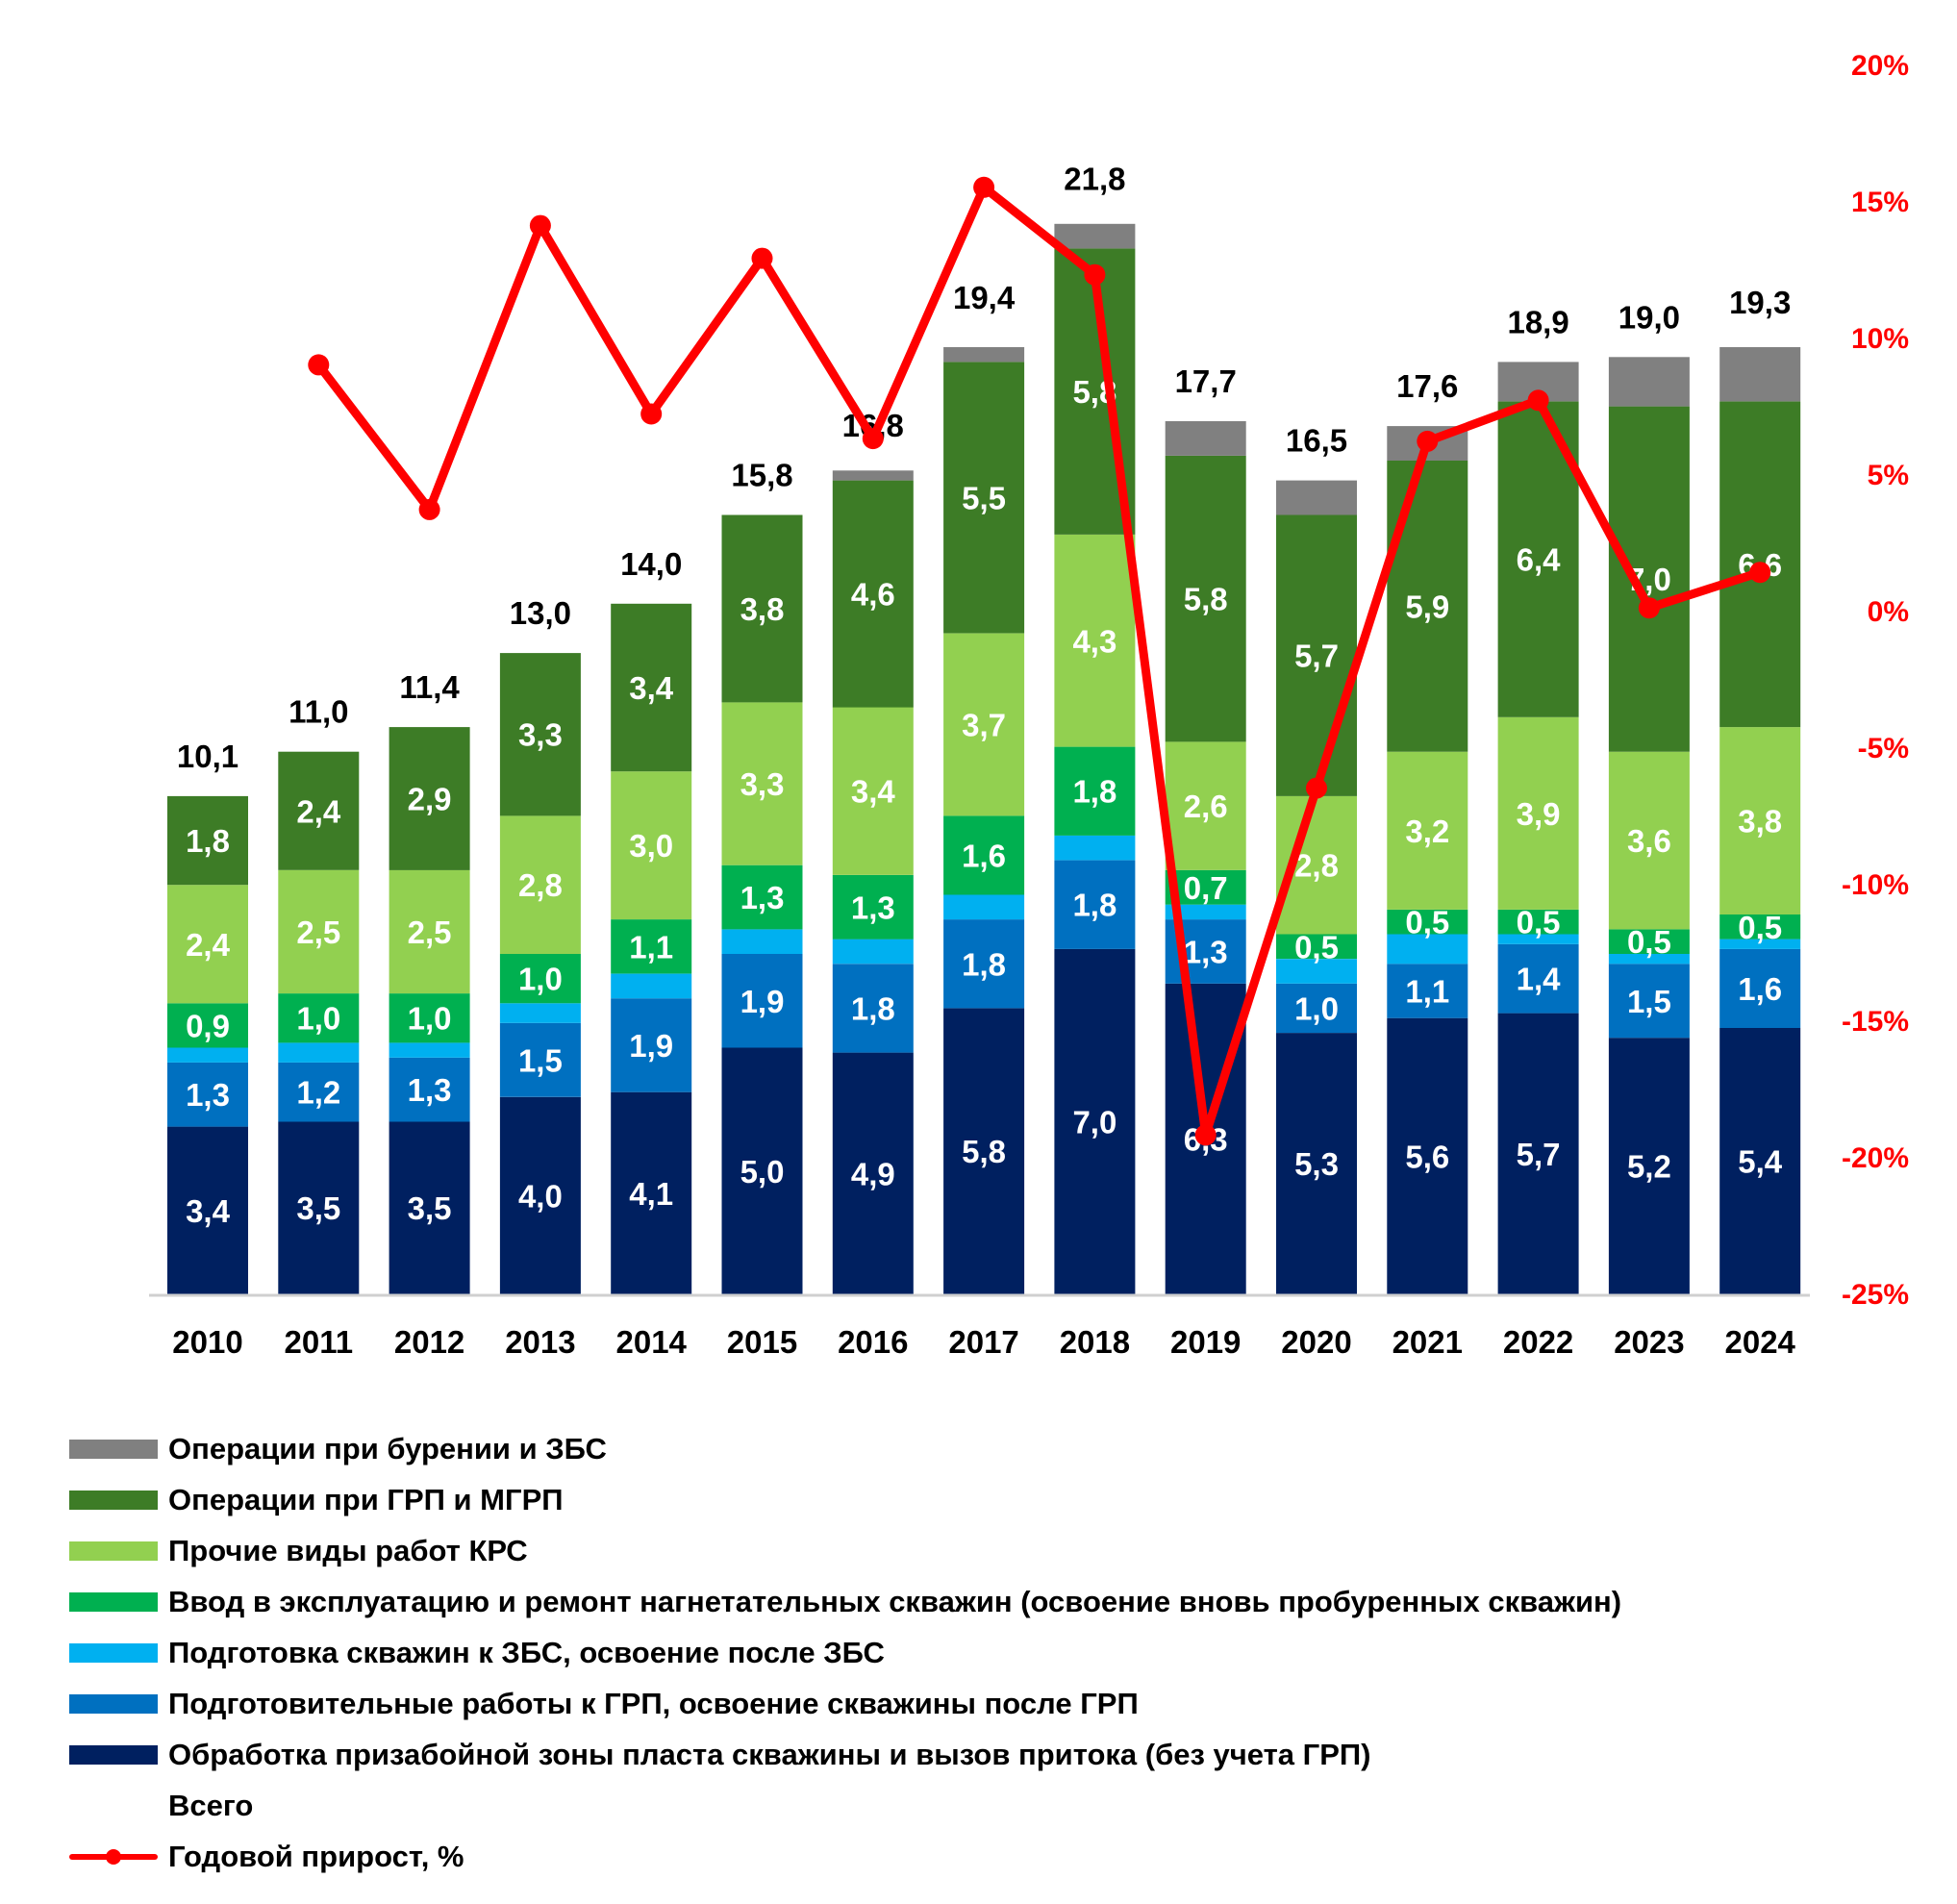 The height and width of the screenshot is (1904, 1957). Describe the element at coordinates (1875, 885) in the screenshot. I see `y2-tick-label: -10%` at that location.